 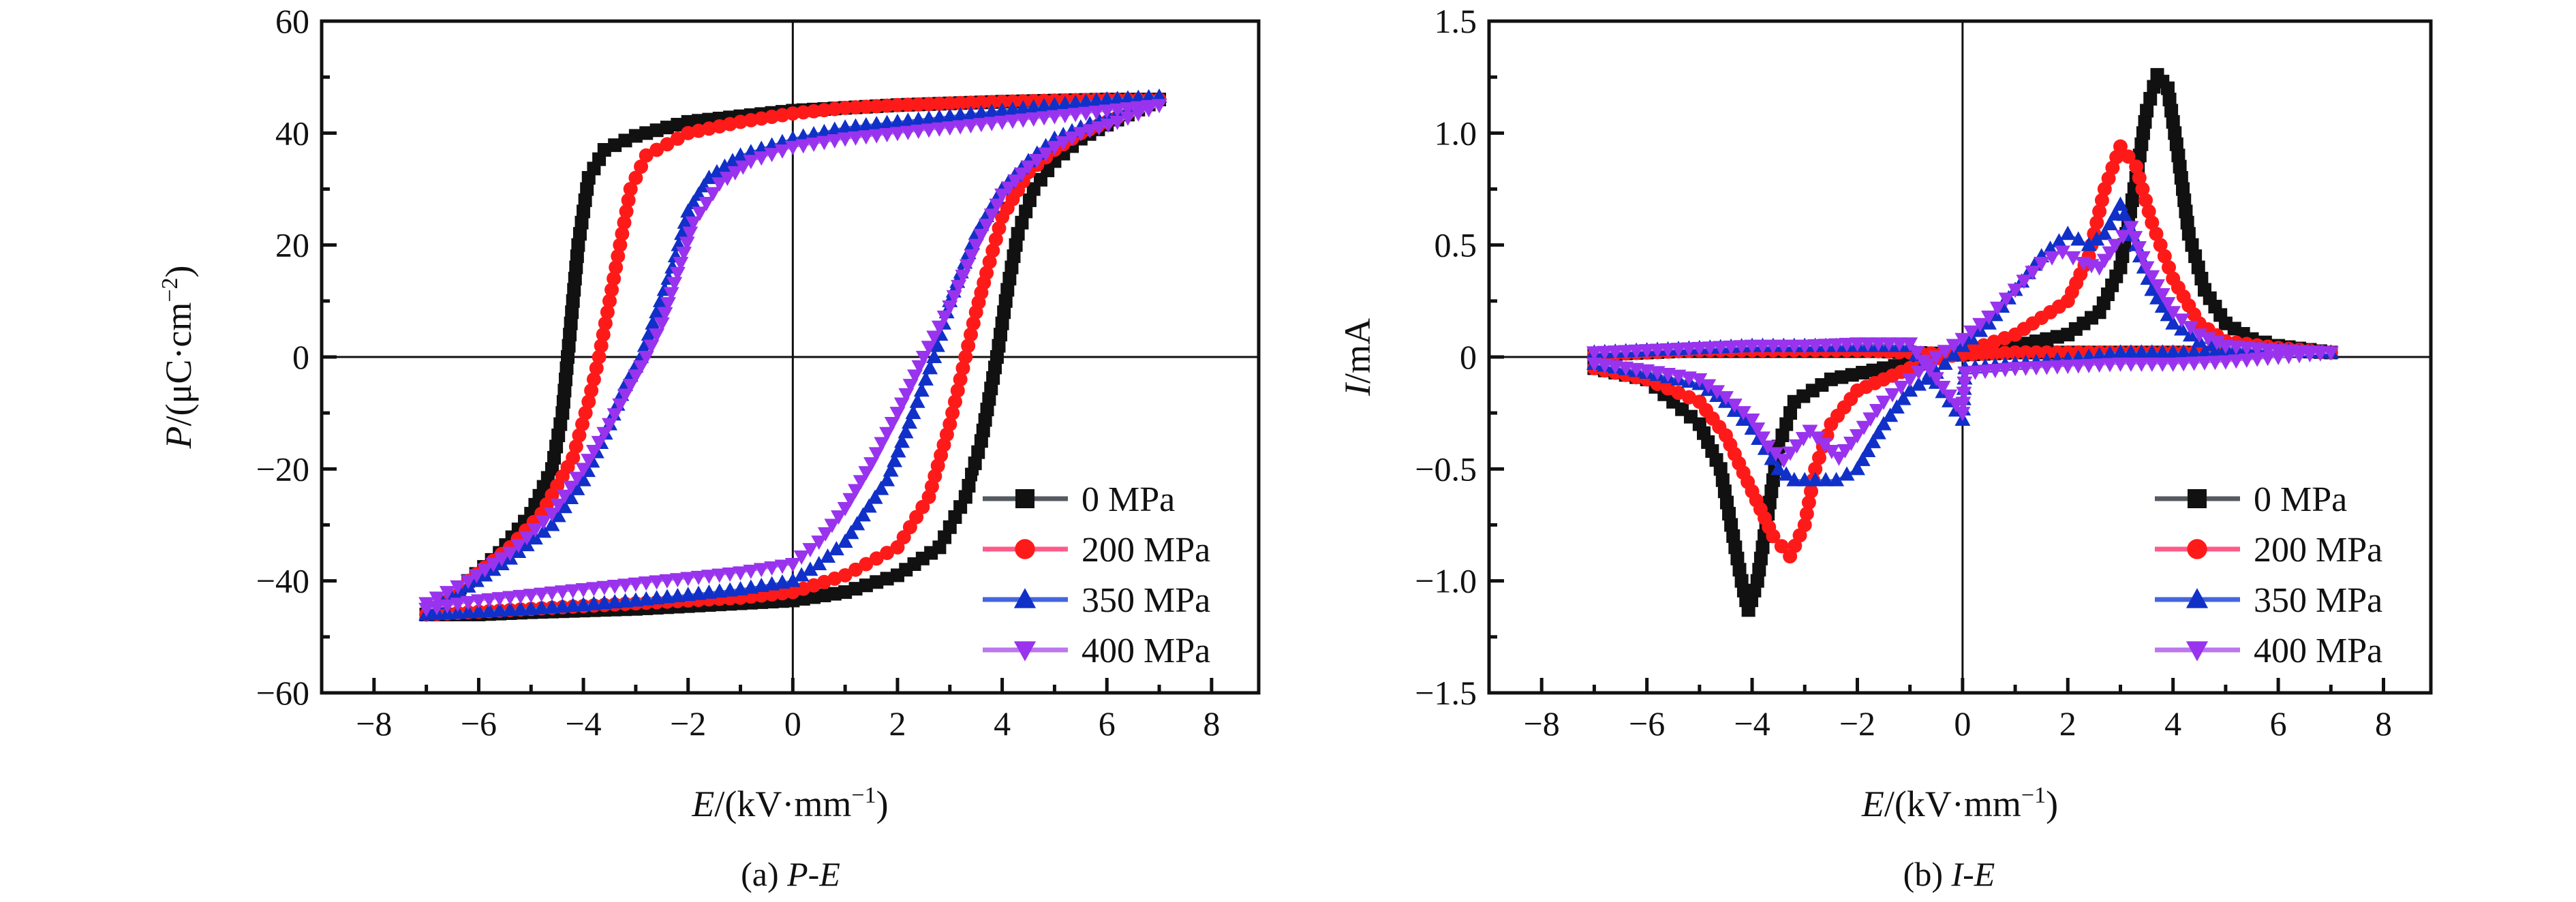 What do you see at coordinates (1446, 693) in the screenshot?
I see `y-tick-label: −1.5` at bounding box center [1446, 693].